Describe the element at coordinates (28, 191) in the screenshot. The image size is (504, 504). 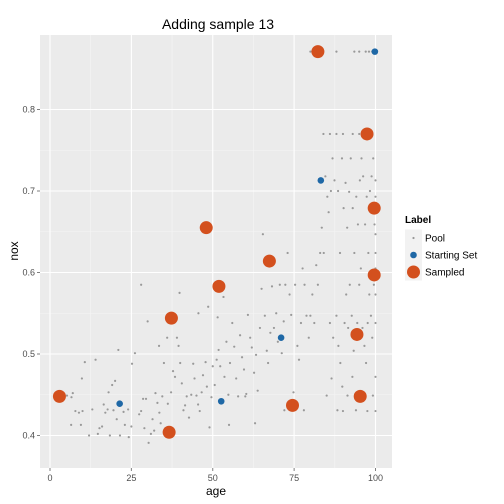
I see `y-tick-label: 0.7` at that location.